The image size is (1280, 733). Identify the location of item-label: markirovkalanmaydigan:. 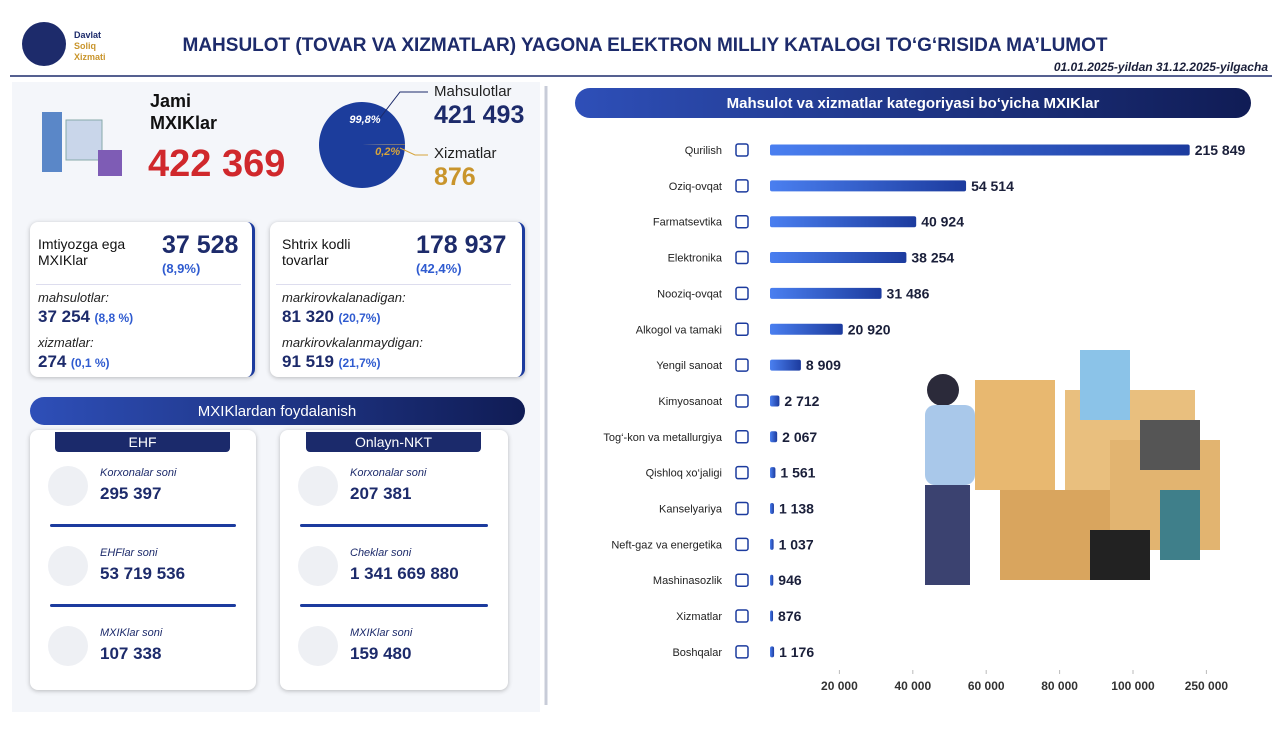
(352, 342).